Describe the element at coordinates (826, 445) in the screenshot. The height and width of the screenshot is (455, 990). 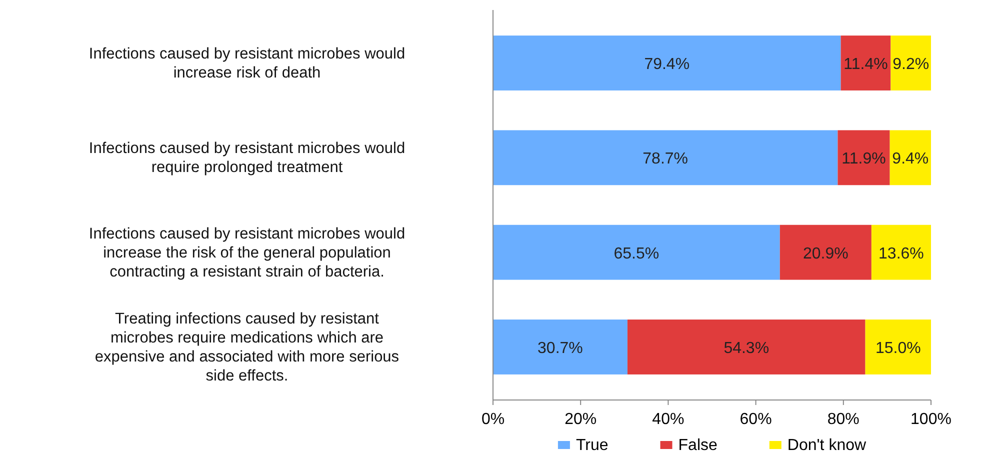
I see `legend-label: Don't know` at that location.